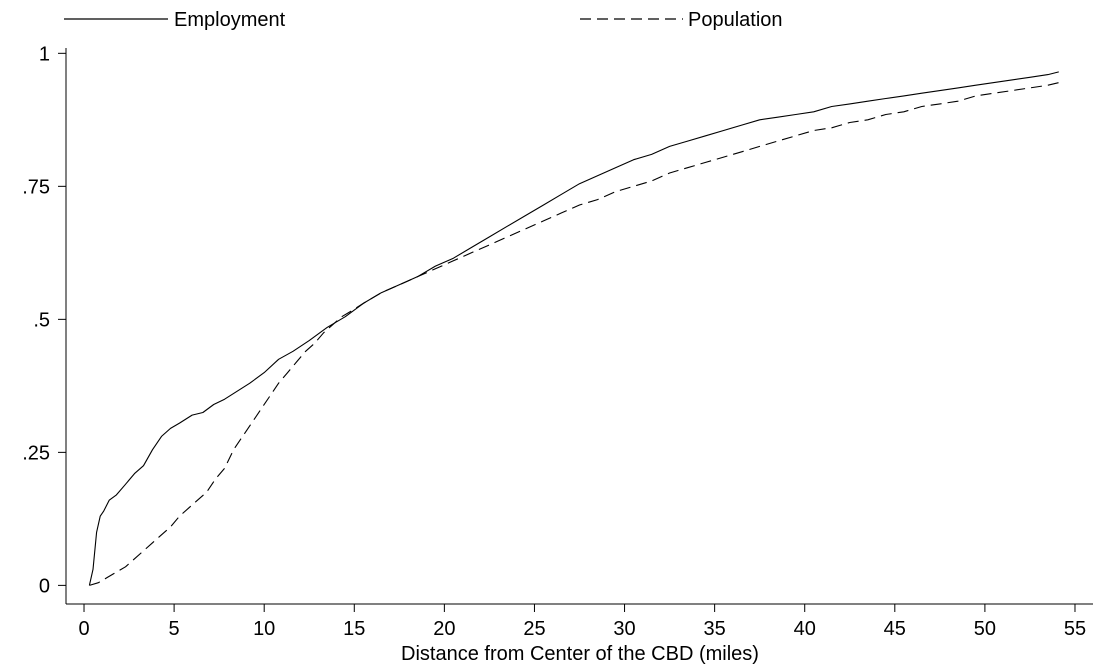  What do you see at coordinates (264, 629) in the screenshot?
I see `x-tick-label: 10` at bounding box center [264, 629].